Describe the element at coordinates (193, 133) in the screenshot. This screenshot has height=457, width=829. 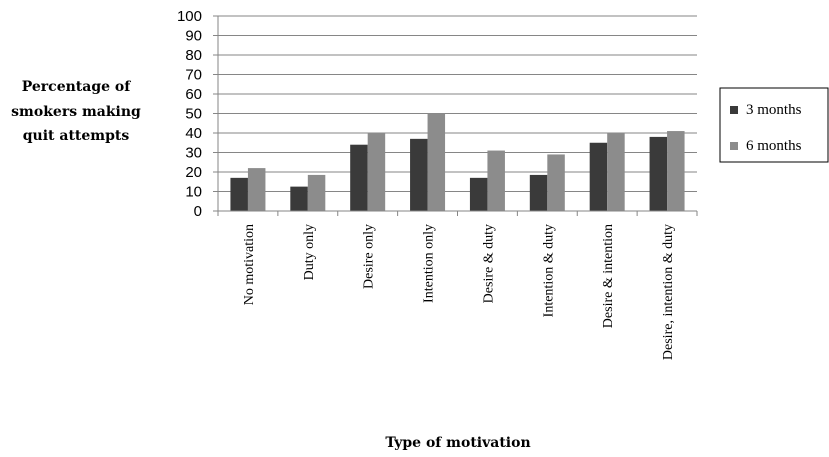
I see `y-tick-label: 40` at that location.